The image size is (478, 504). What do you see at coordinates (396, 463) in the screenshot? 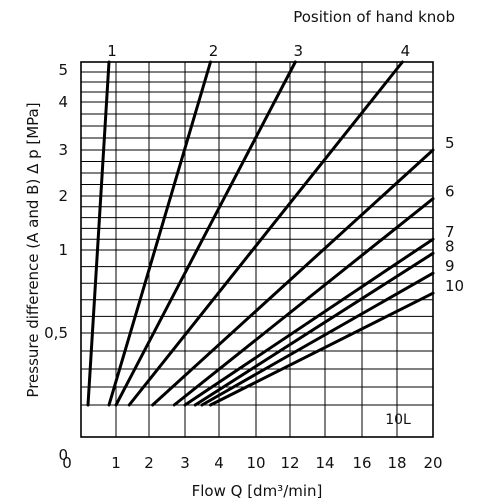
I see `x-tick-label: 18` at bounding box center [396, 463].